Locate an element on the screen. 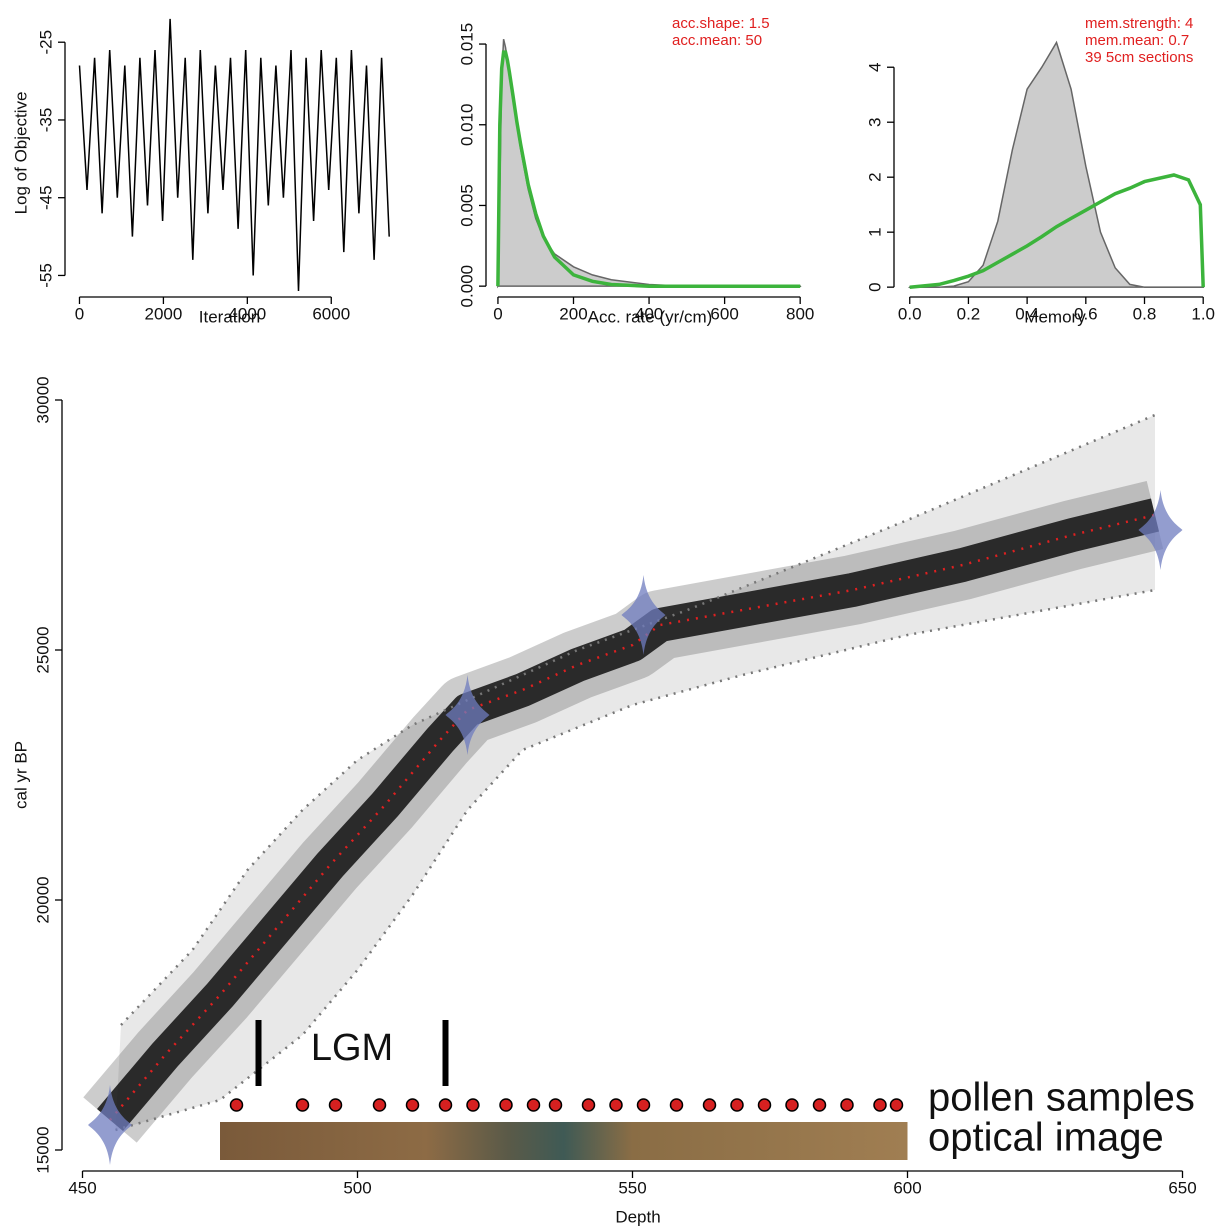  annotation: 39 5cm sections is located at coordinates (1139, 57).